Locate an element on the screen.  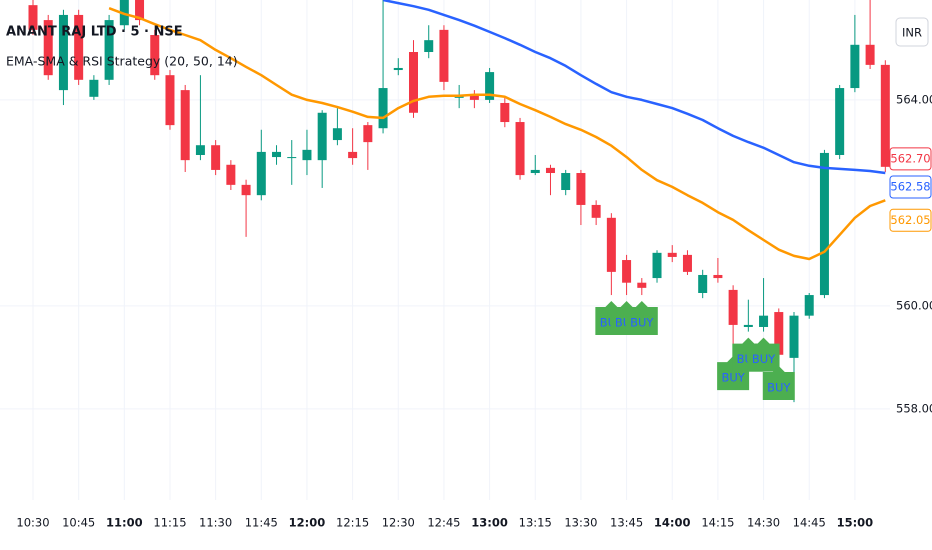
y-tick-label: 560.00 is located at coordinates (914, 305).